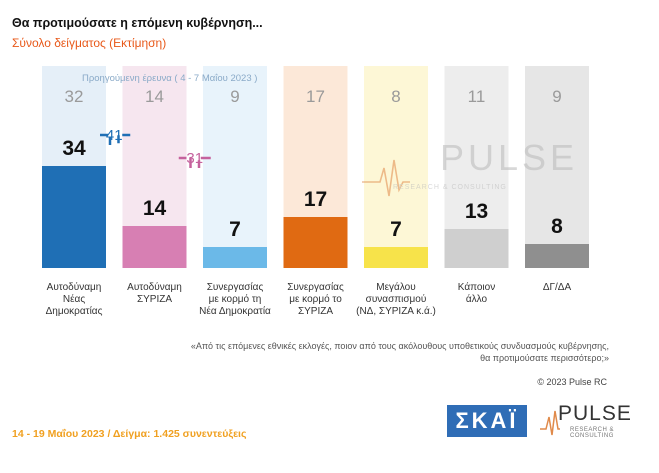 This screenshot has width=659, height=473. What do you see at coordinates (595, 413) in the screenshot?
I see `pulse-logo-text: PULSE` at bounding box center [595, 413].